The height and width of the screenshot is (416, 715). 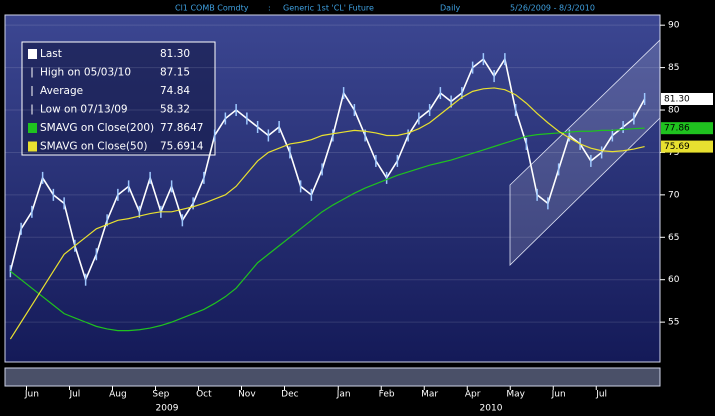 I want to click on y-tick-label: 80, so click(x=674, y=111).